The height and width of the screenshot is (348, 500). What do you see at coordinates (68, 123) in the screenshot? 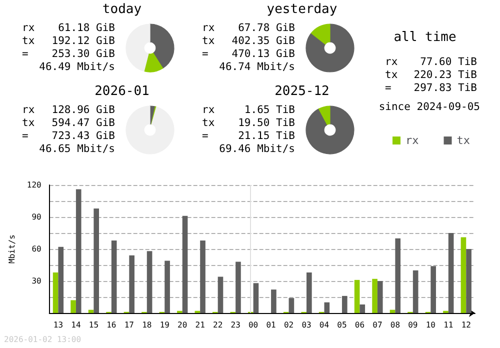
I see `text: tx 594.47 GiB` at bounding box center [68, 123].